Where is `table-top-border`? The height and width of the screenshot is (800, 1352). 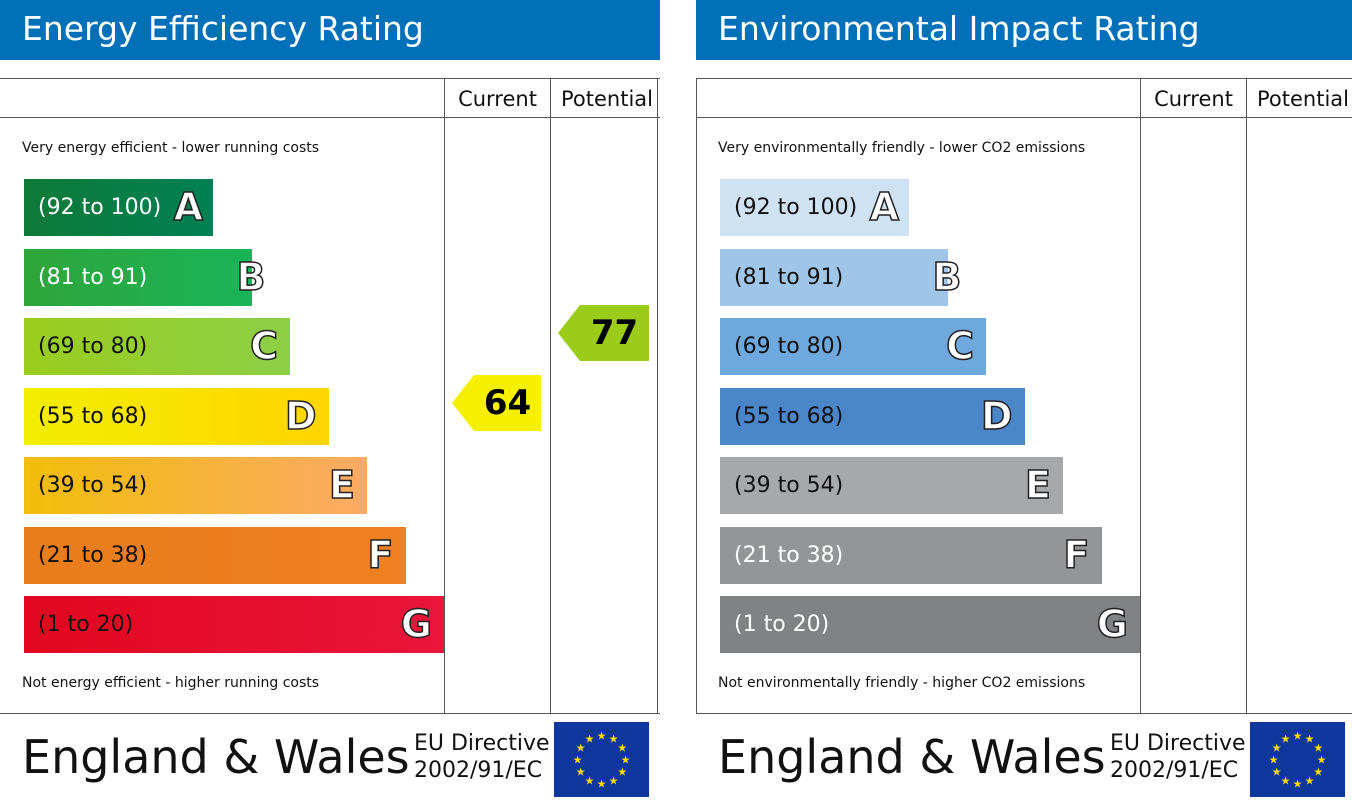
table-top-border is located at coordinates (1024, 78).